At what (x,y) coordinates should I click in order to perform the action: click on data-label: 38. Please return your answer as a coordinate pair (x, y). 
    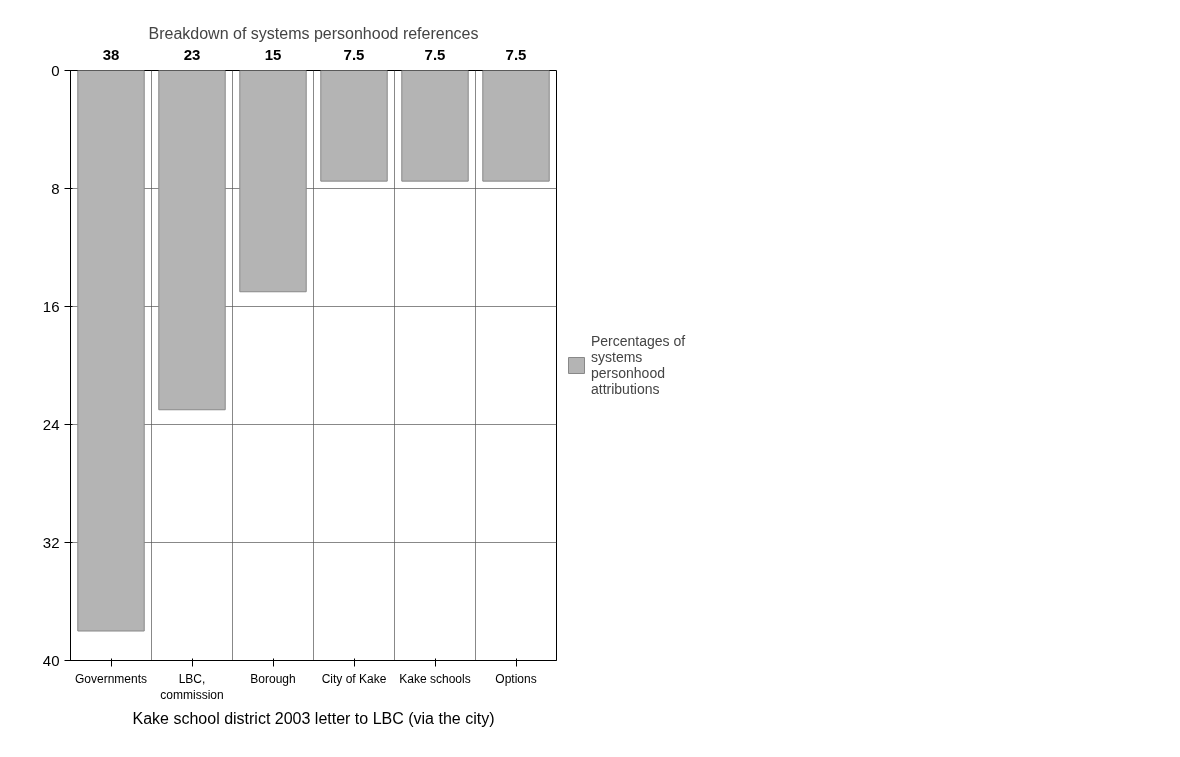
    Looking at the image, I should click on (111, 54).